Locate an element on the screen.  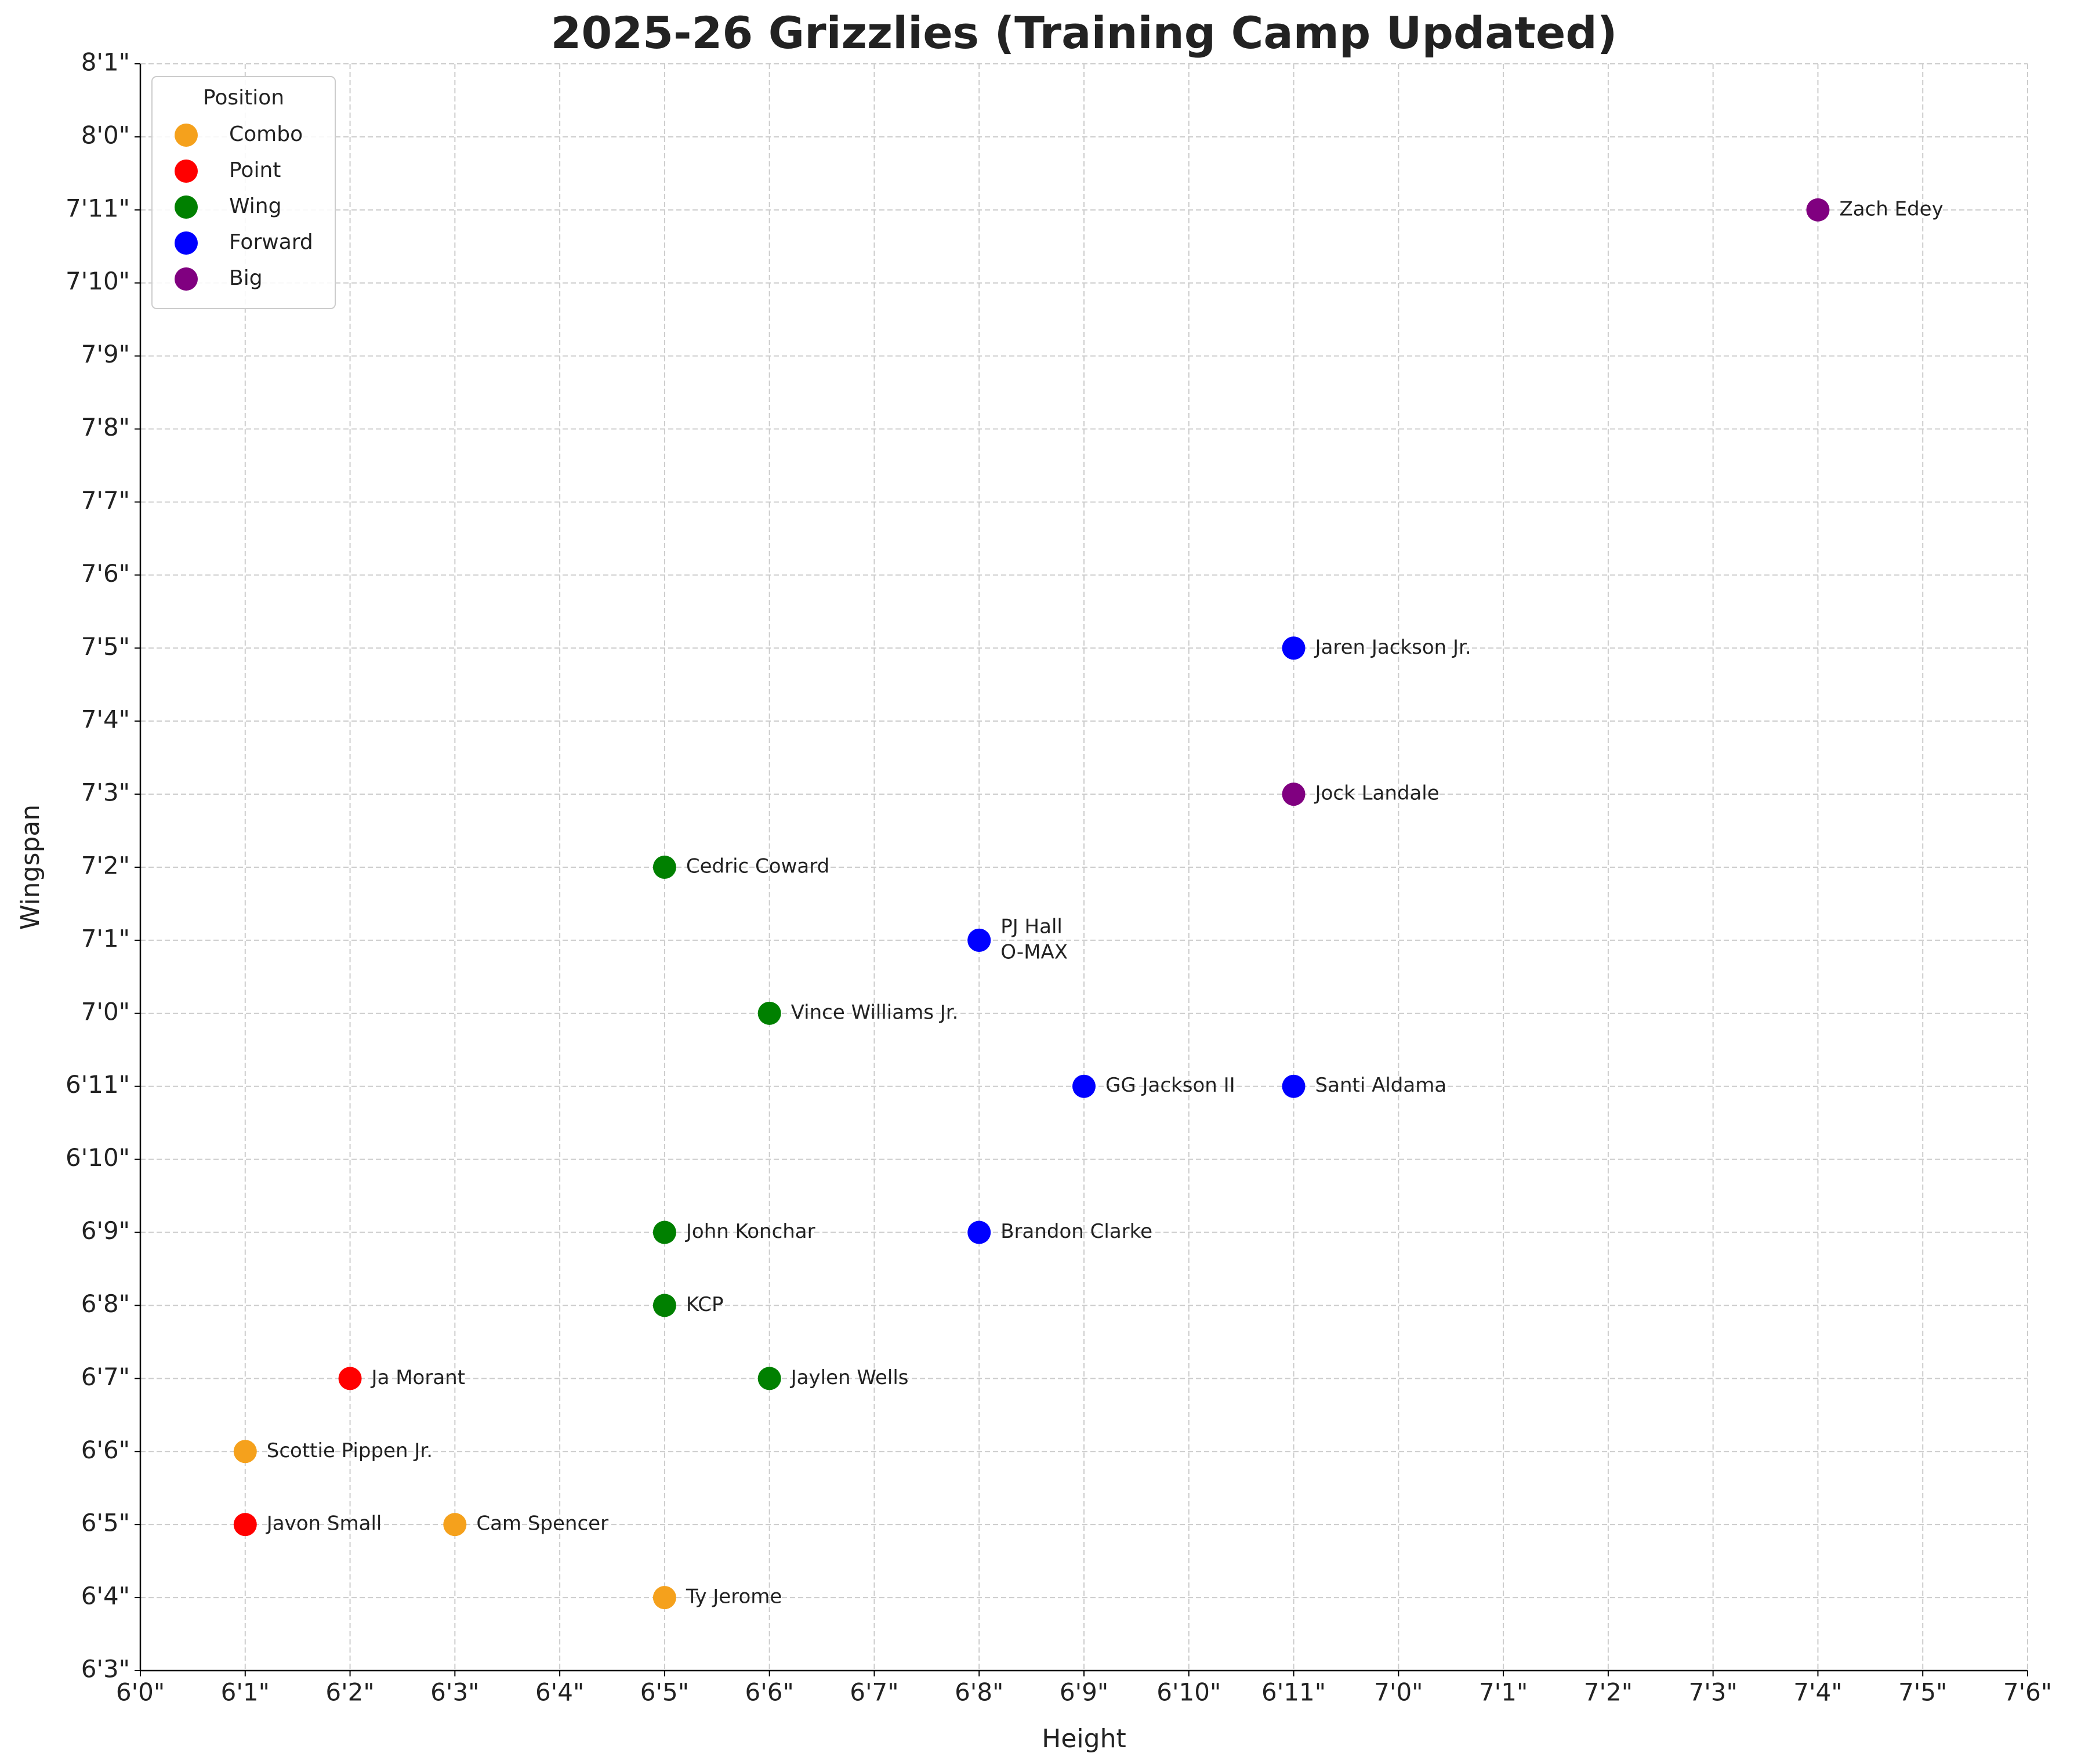
point-label: Ja Morant is located at coordinates (418, 1377).